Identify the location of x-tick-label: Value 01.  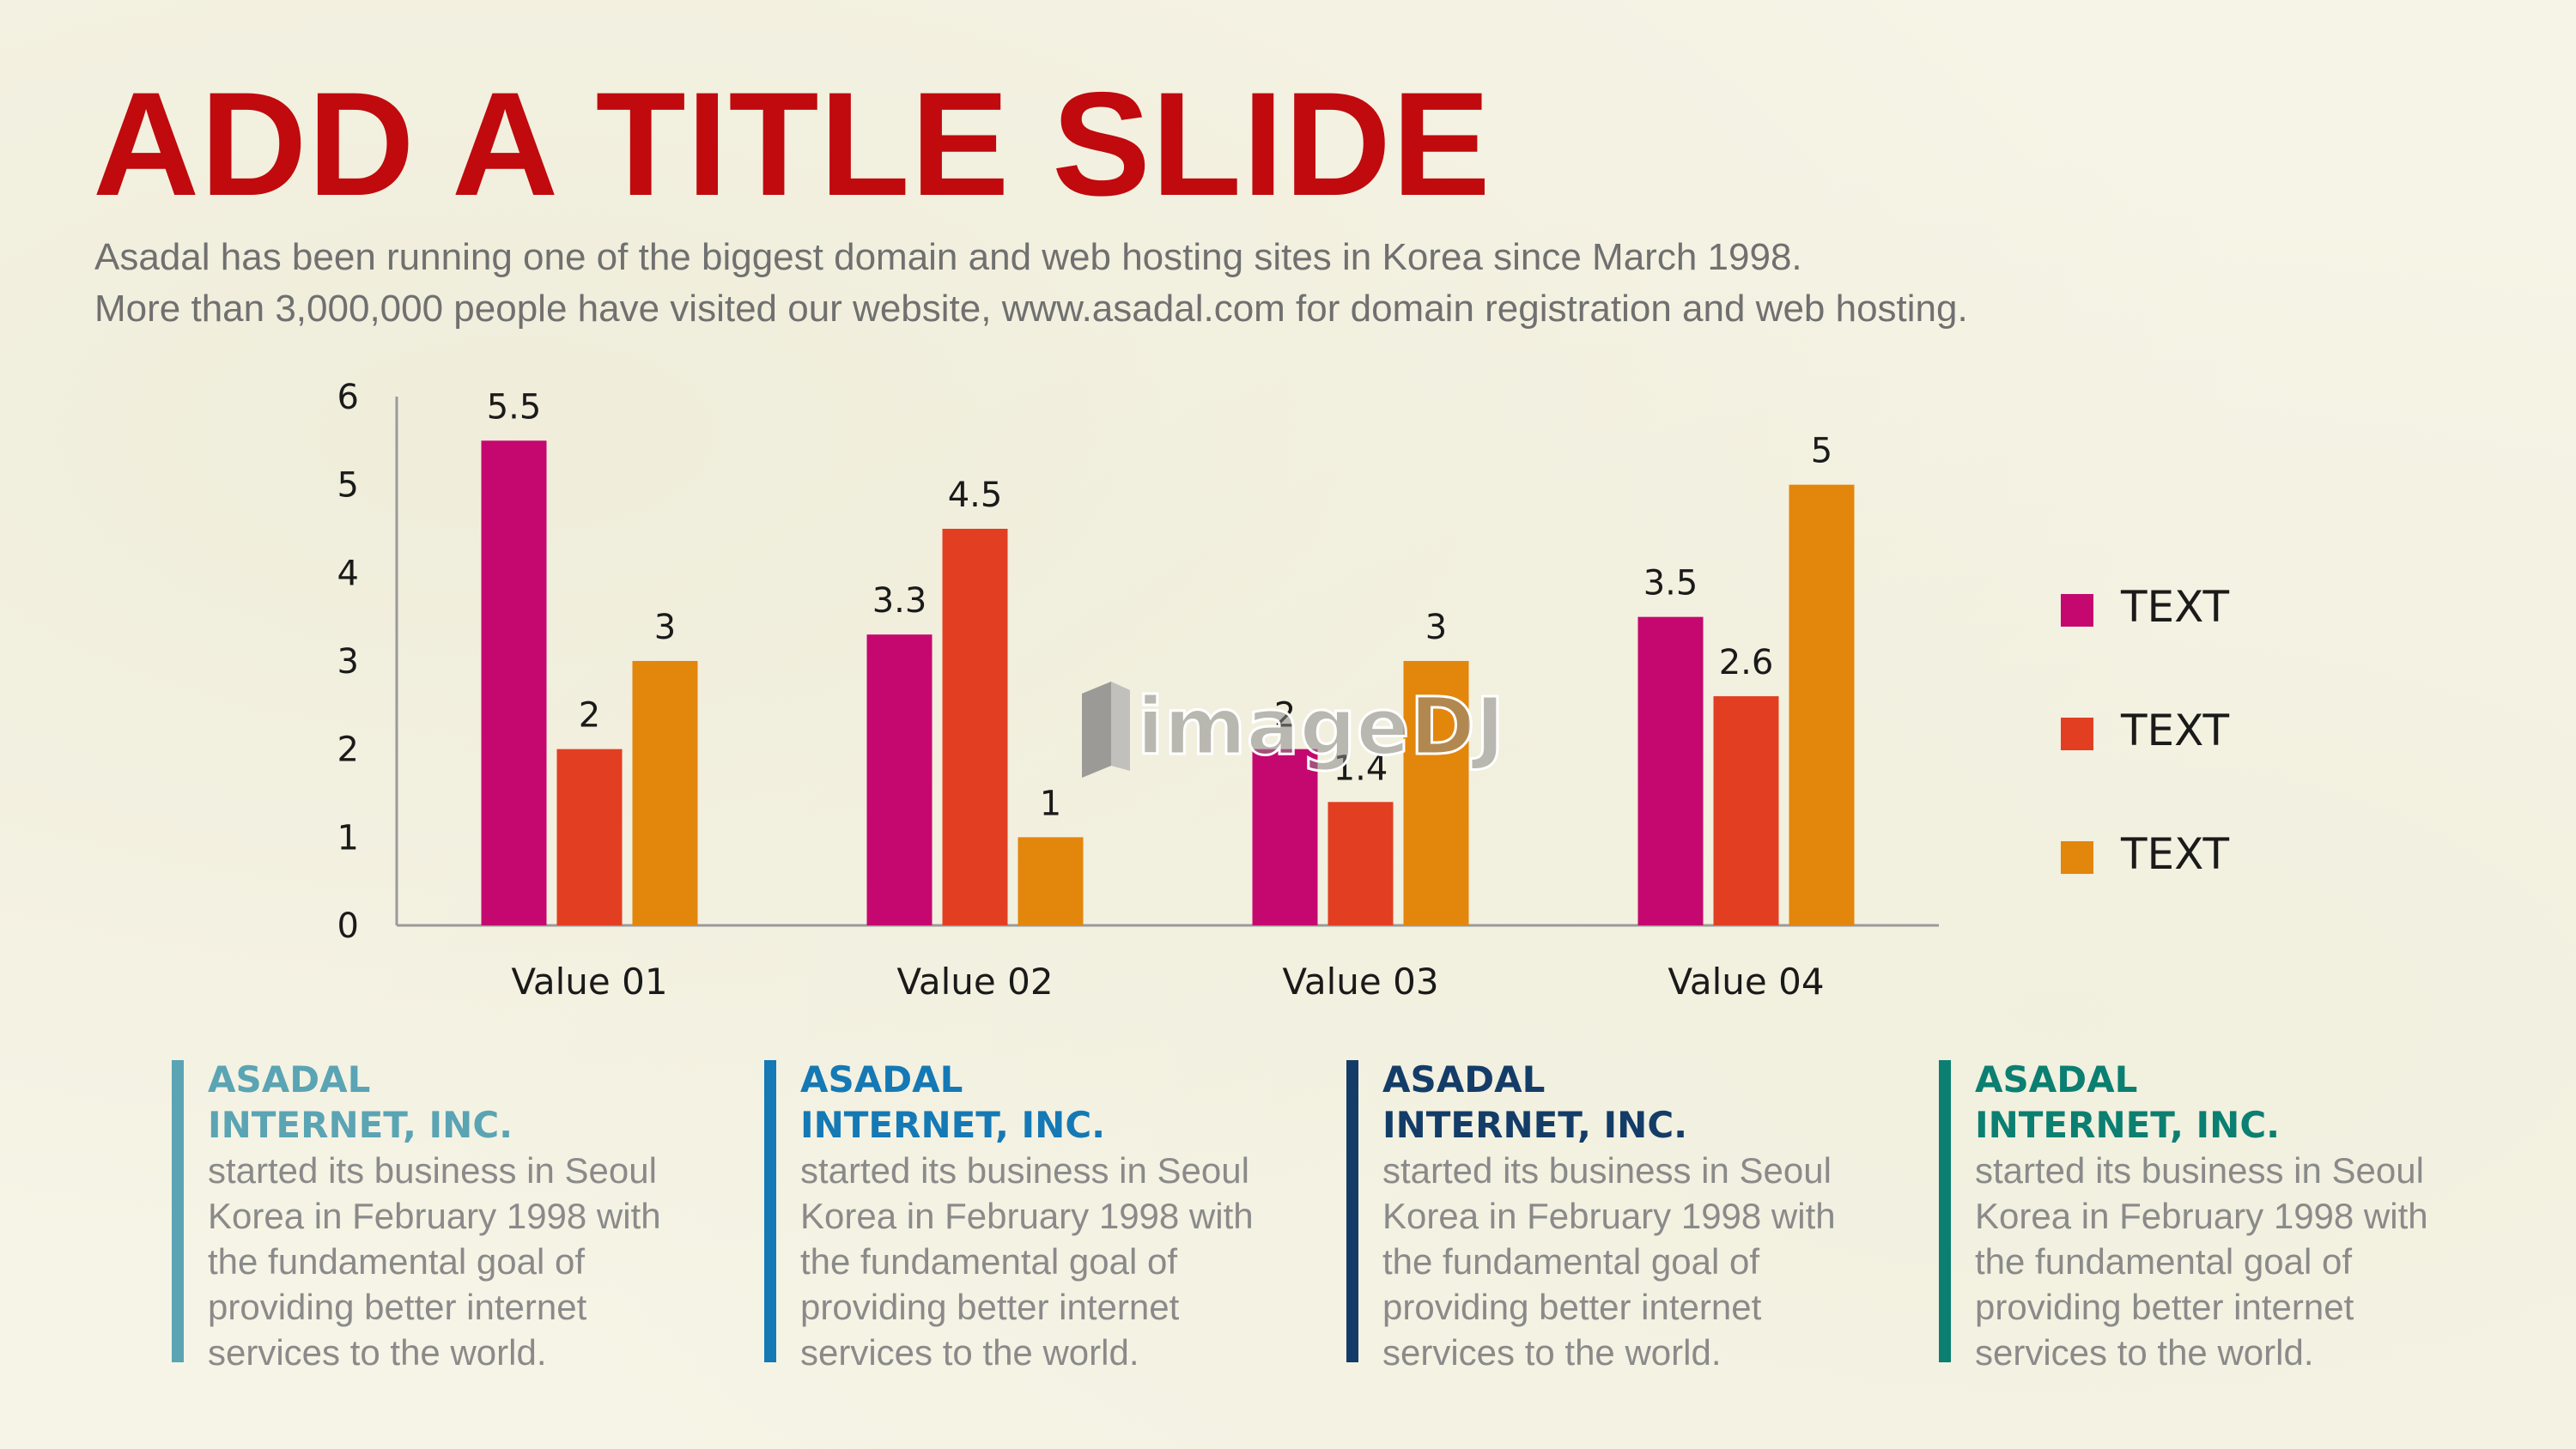
(589, 982).